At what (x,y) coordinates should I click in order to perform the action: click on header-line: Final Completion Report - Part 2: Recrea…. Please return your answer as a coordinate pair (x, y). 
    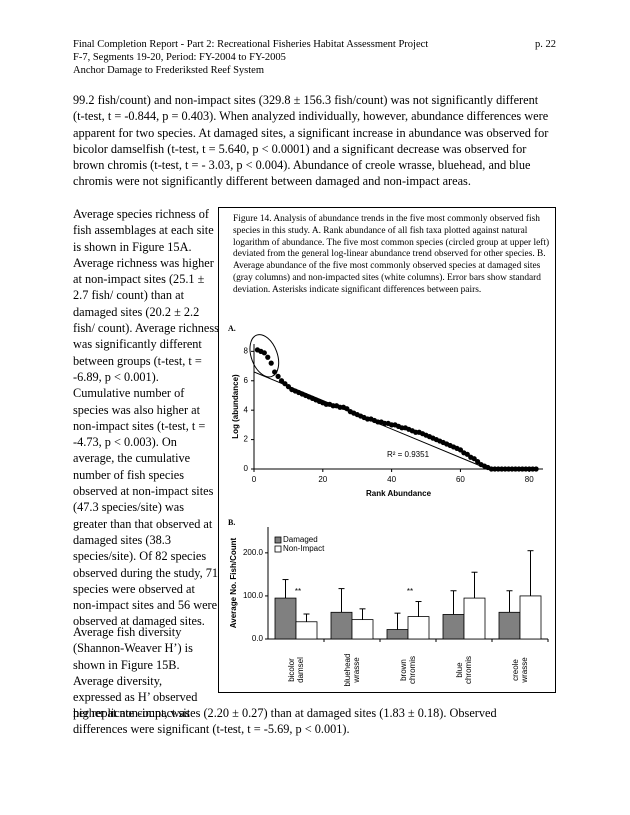
    Looking at the image, I should click on (251, 44).